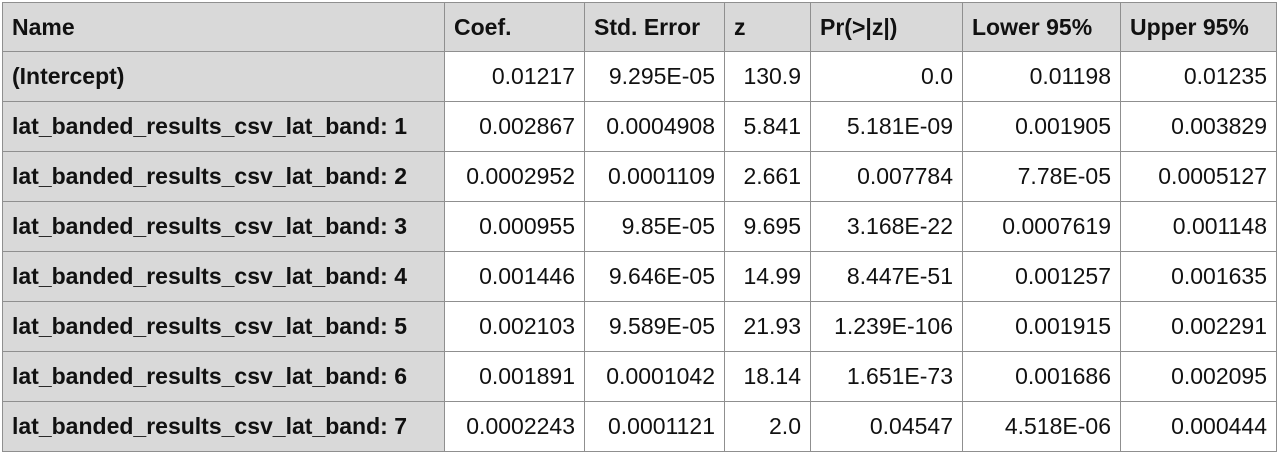 The width and height of the screenshot is (1280, 456). I want to click on header-name: Name, so click(223, 27).